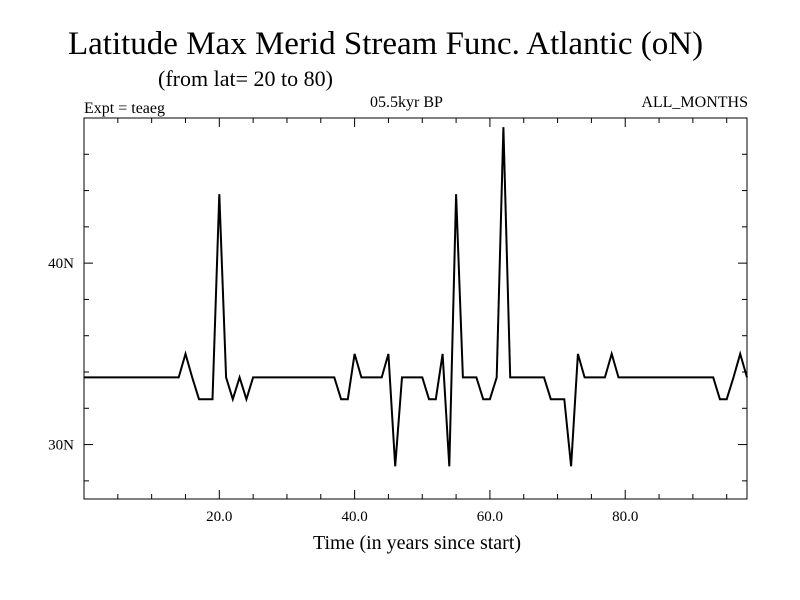  What do you see at coordinates (245, 78) in the screenshot?
I see `chart-subtitle: (from lat= 20 to 80)` at bounding box center [245, 78].